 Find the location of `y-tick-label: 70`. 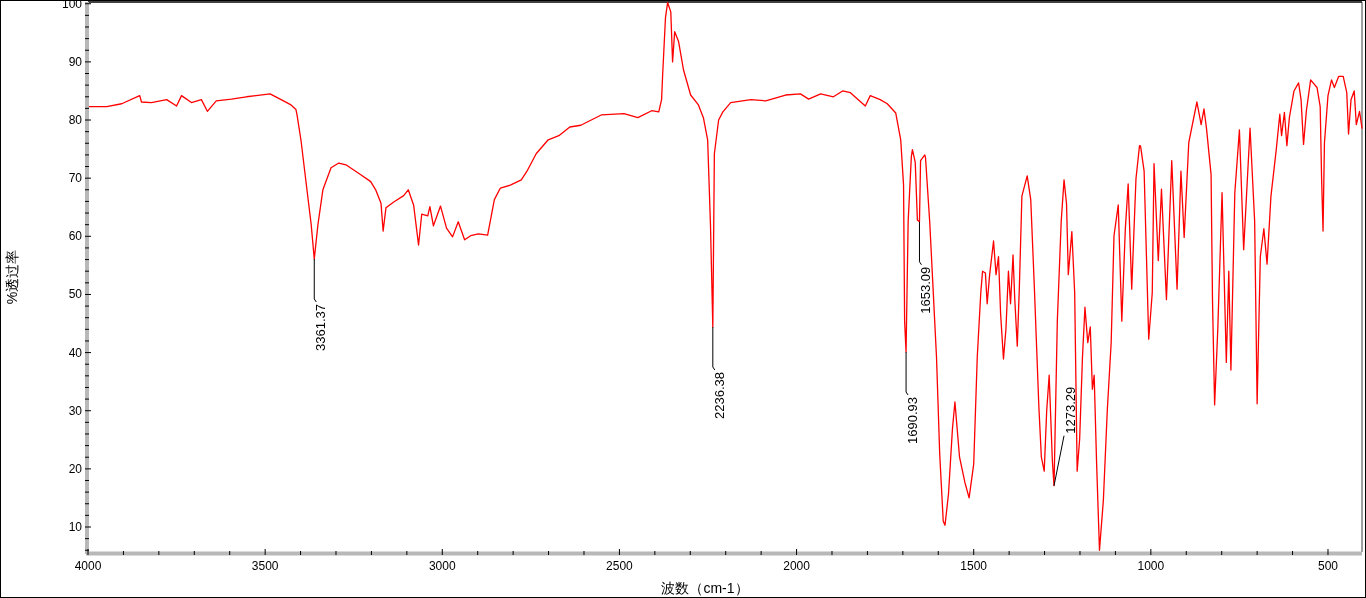

y-tick-label: 70 is located at coordinates (75, 178).